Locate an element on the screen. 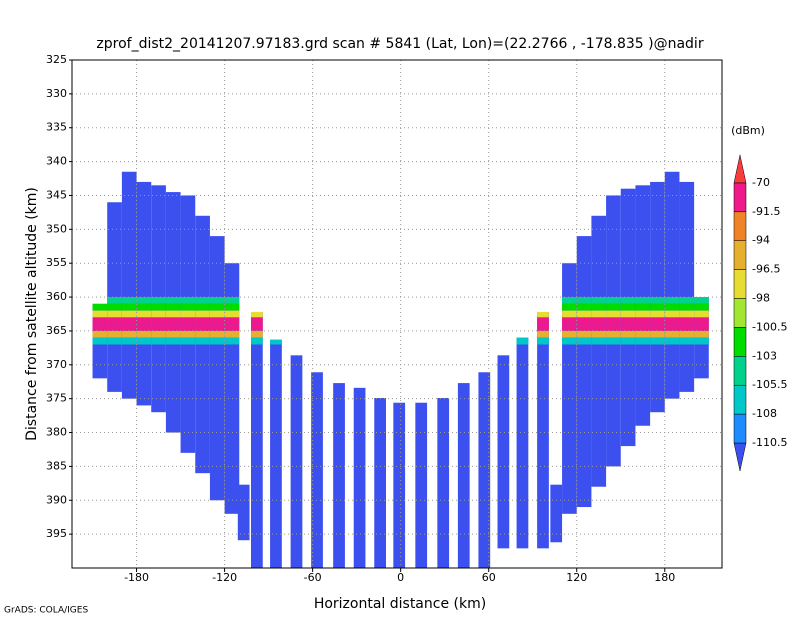 The height and width of the screenshot is (618, 800). y-tick-label: 340 is located at coordinates (56, 161).